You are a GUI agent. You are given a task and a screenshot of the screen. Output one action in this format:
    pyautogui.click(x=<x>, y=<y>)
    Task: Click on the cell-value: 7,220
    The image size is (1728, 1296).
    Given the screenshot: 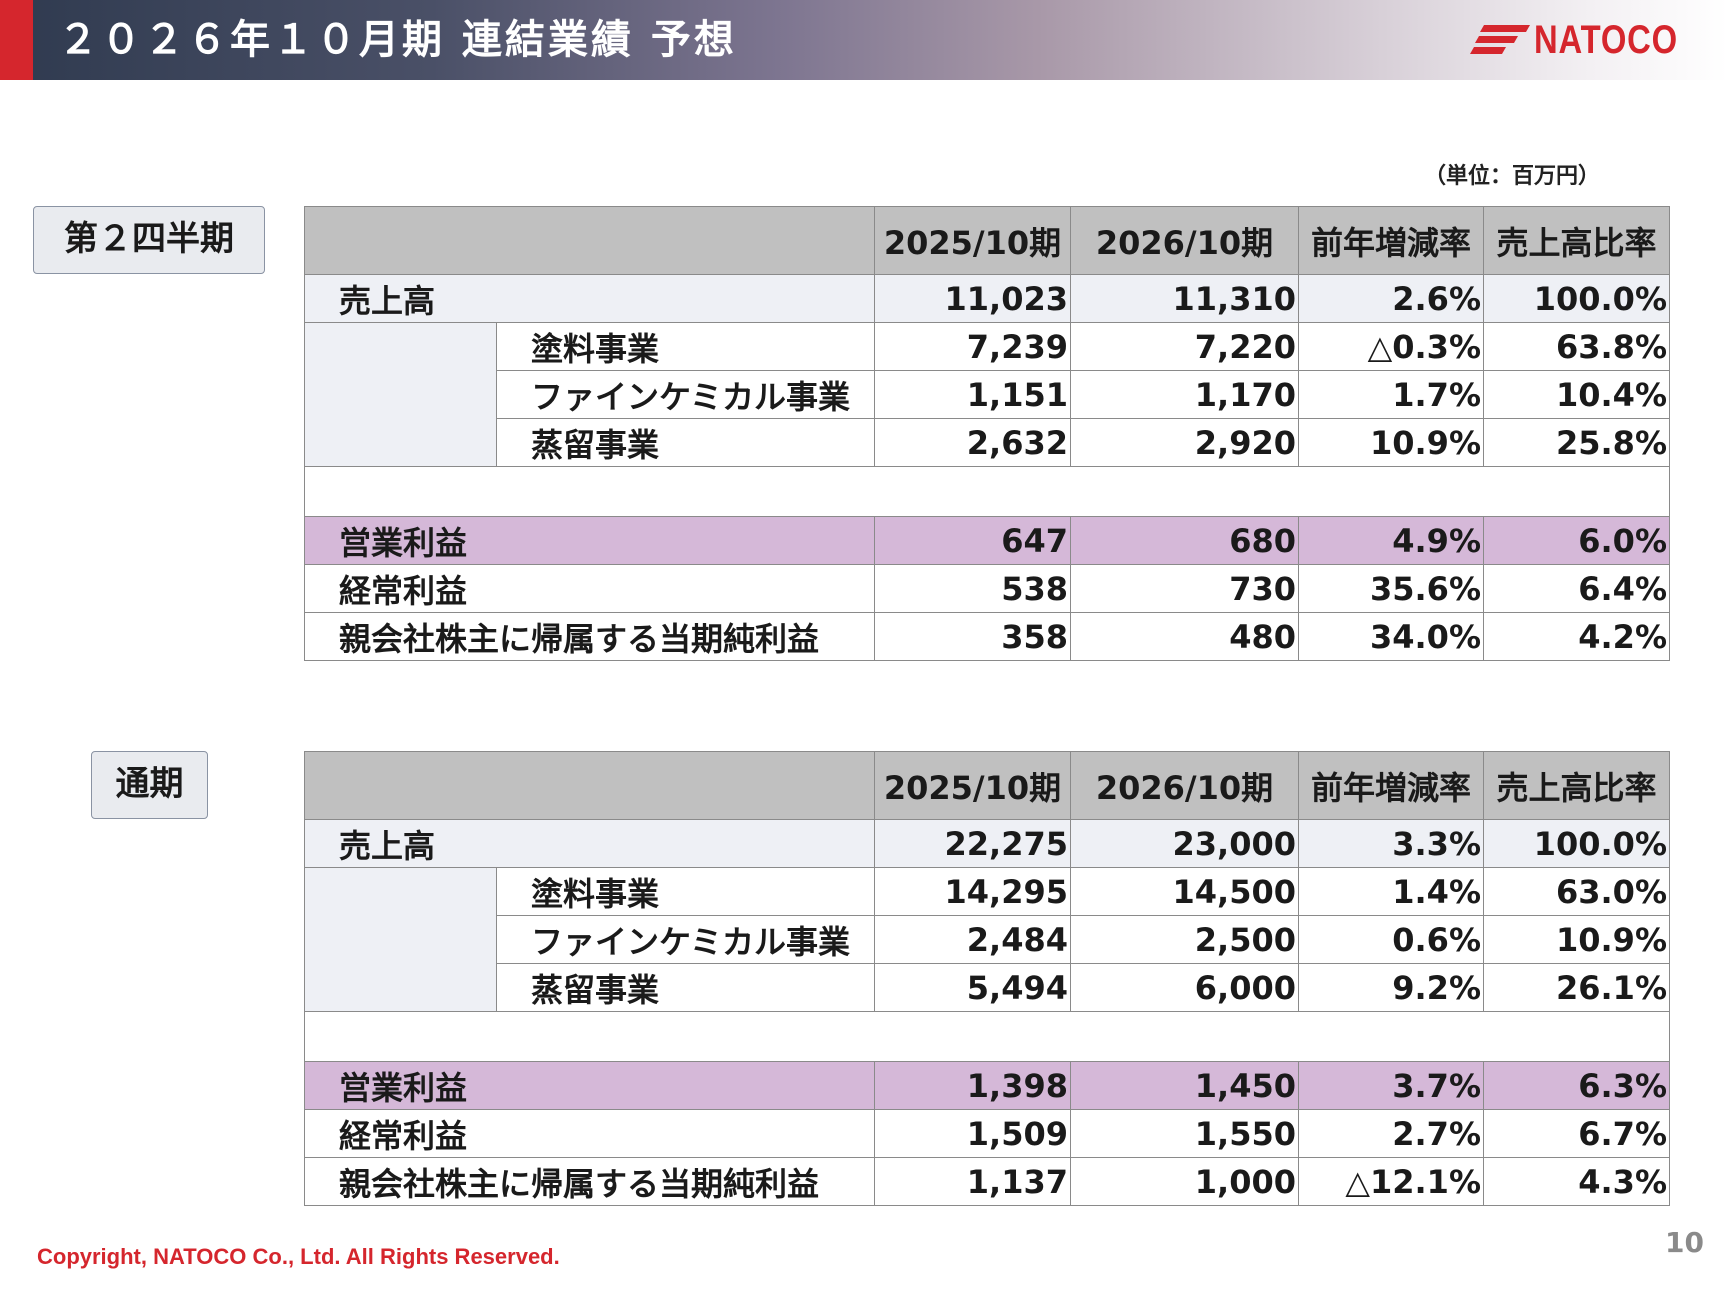 What is the action you would take?
    pyautogui.click(x=1184, y=346)
    